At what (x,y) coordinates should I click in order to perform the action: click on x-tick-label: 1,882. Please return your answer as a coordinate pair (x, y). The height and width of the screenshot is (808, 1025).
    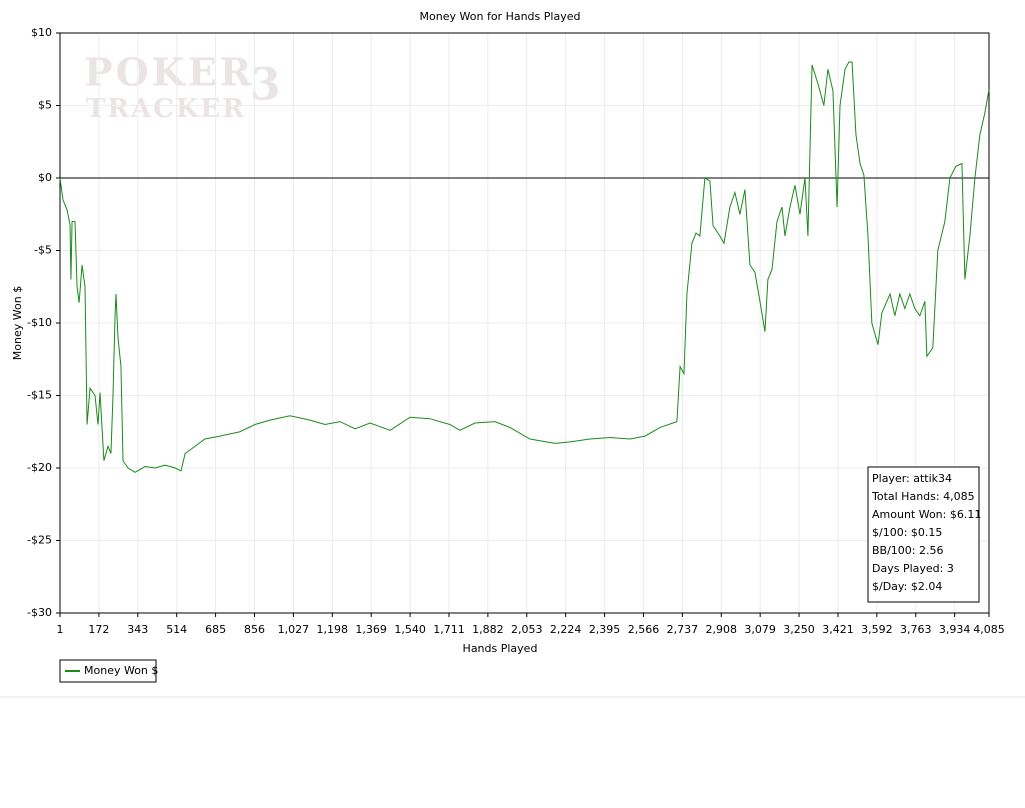
    Looking at the image, I should click on (488, 629).